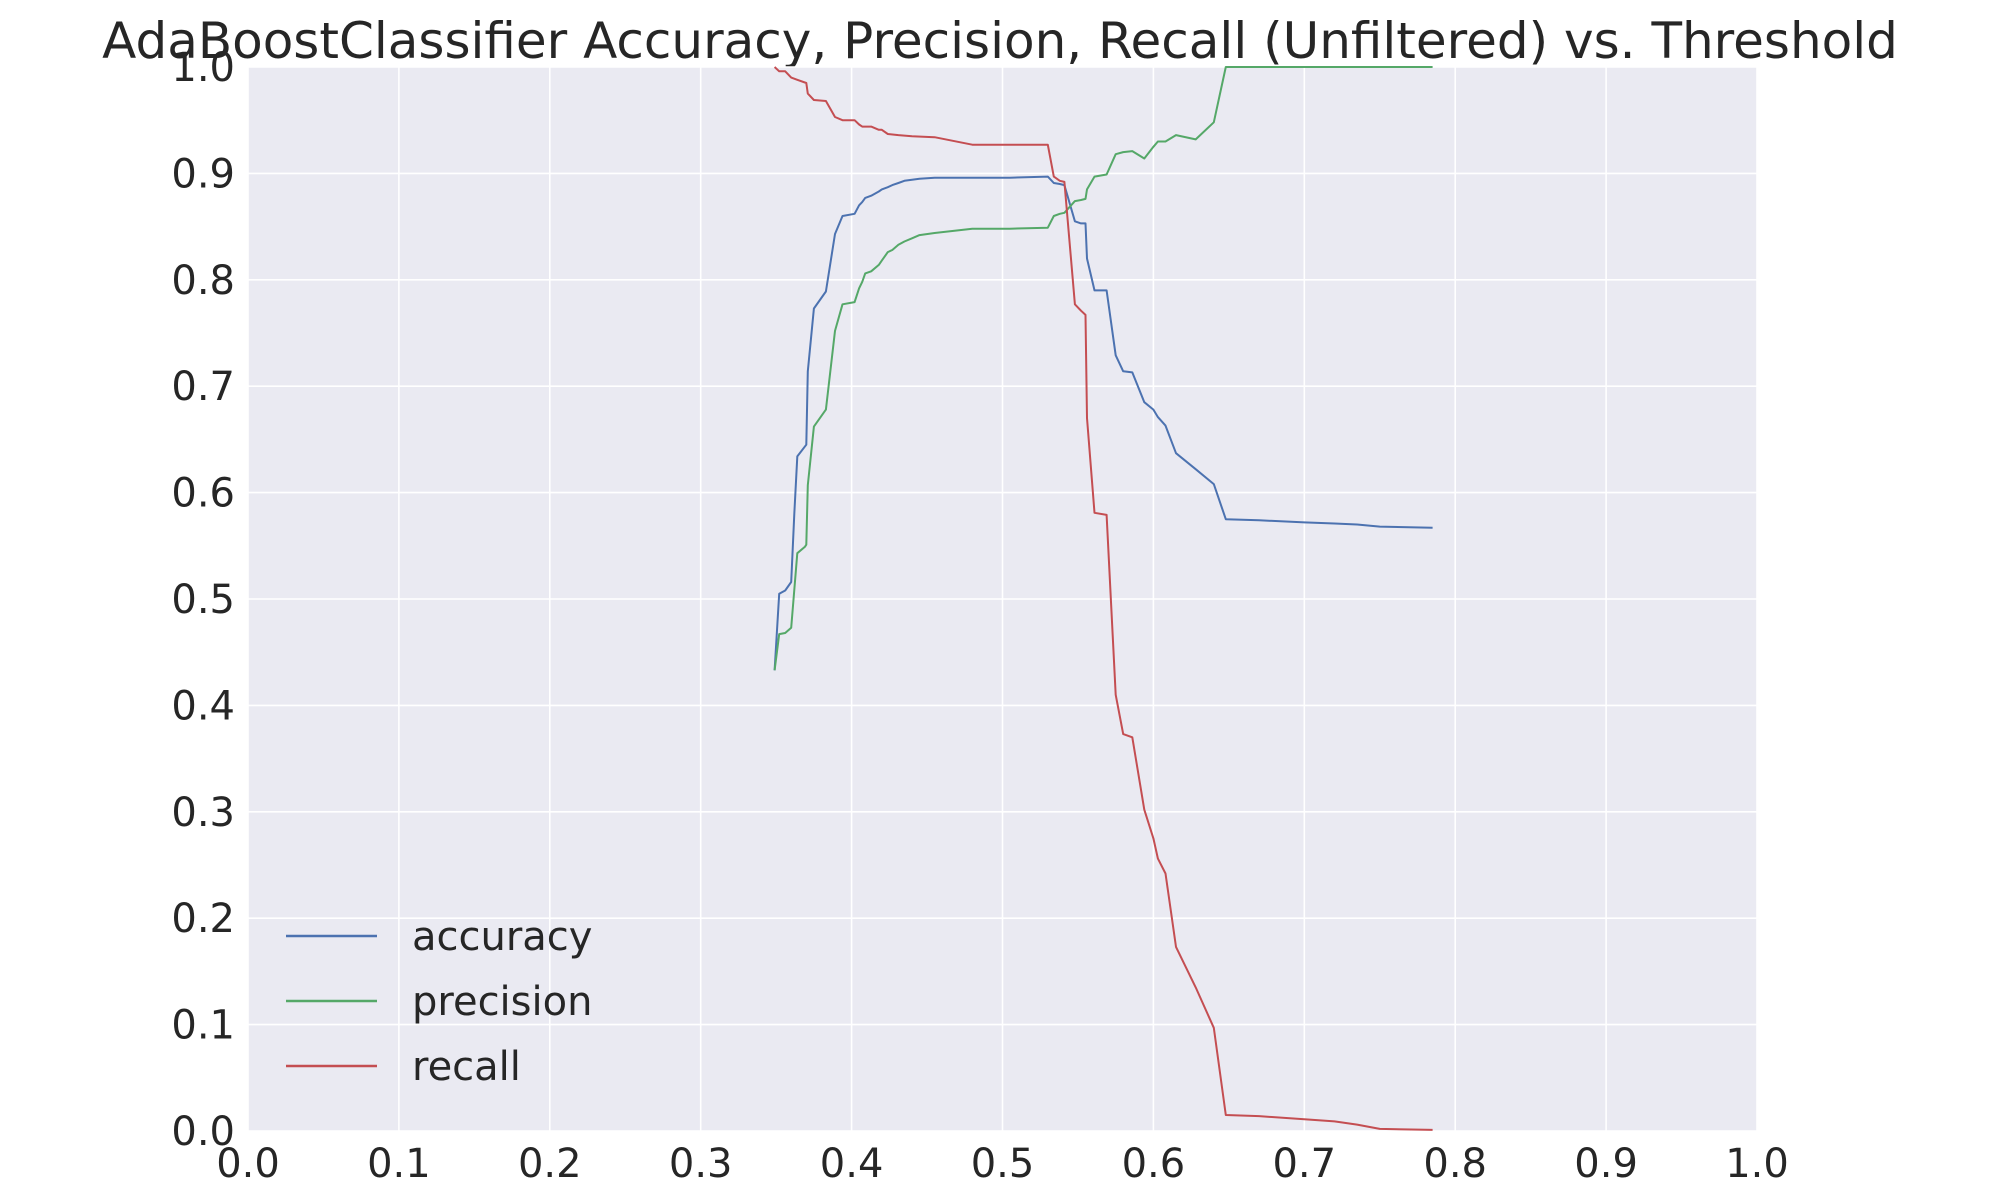  Describe the element at coordinates (203, 706) in the screenshot. I see `y-tick-label: 0.4` at that location.